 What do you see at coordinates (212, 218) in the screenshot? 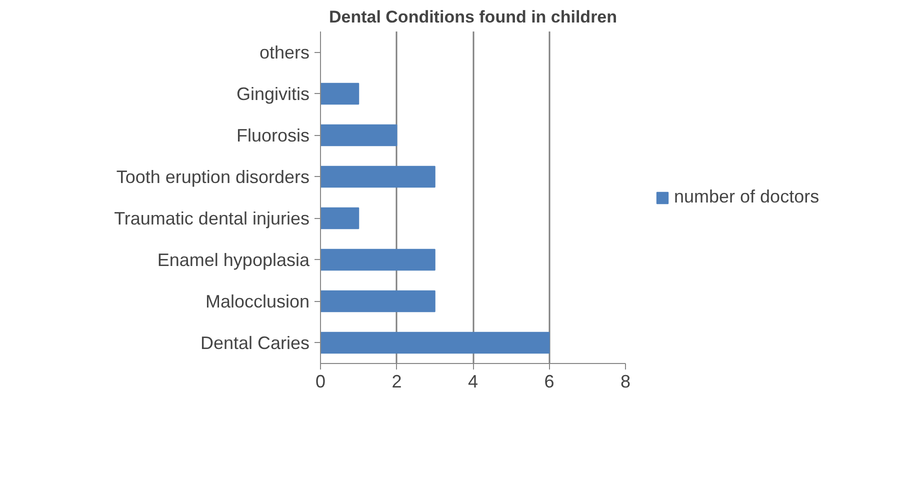
I see `y-tick-label: Traumatic dental injuries` at bounding box center [212, 218].